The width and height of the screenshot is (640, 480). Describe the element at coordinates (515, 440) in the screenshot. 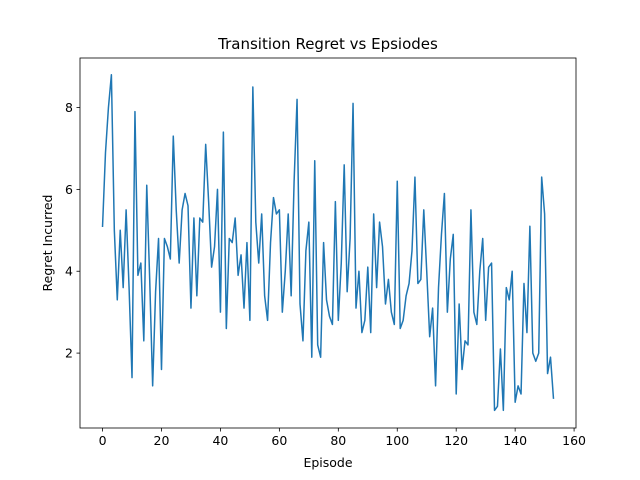

I see `x-tick-label: 140` at that location.